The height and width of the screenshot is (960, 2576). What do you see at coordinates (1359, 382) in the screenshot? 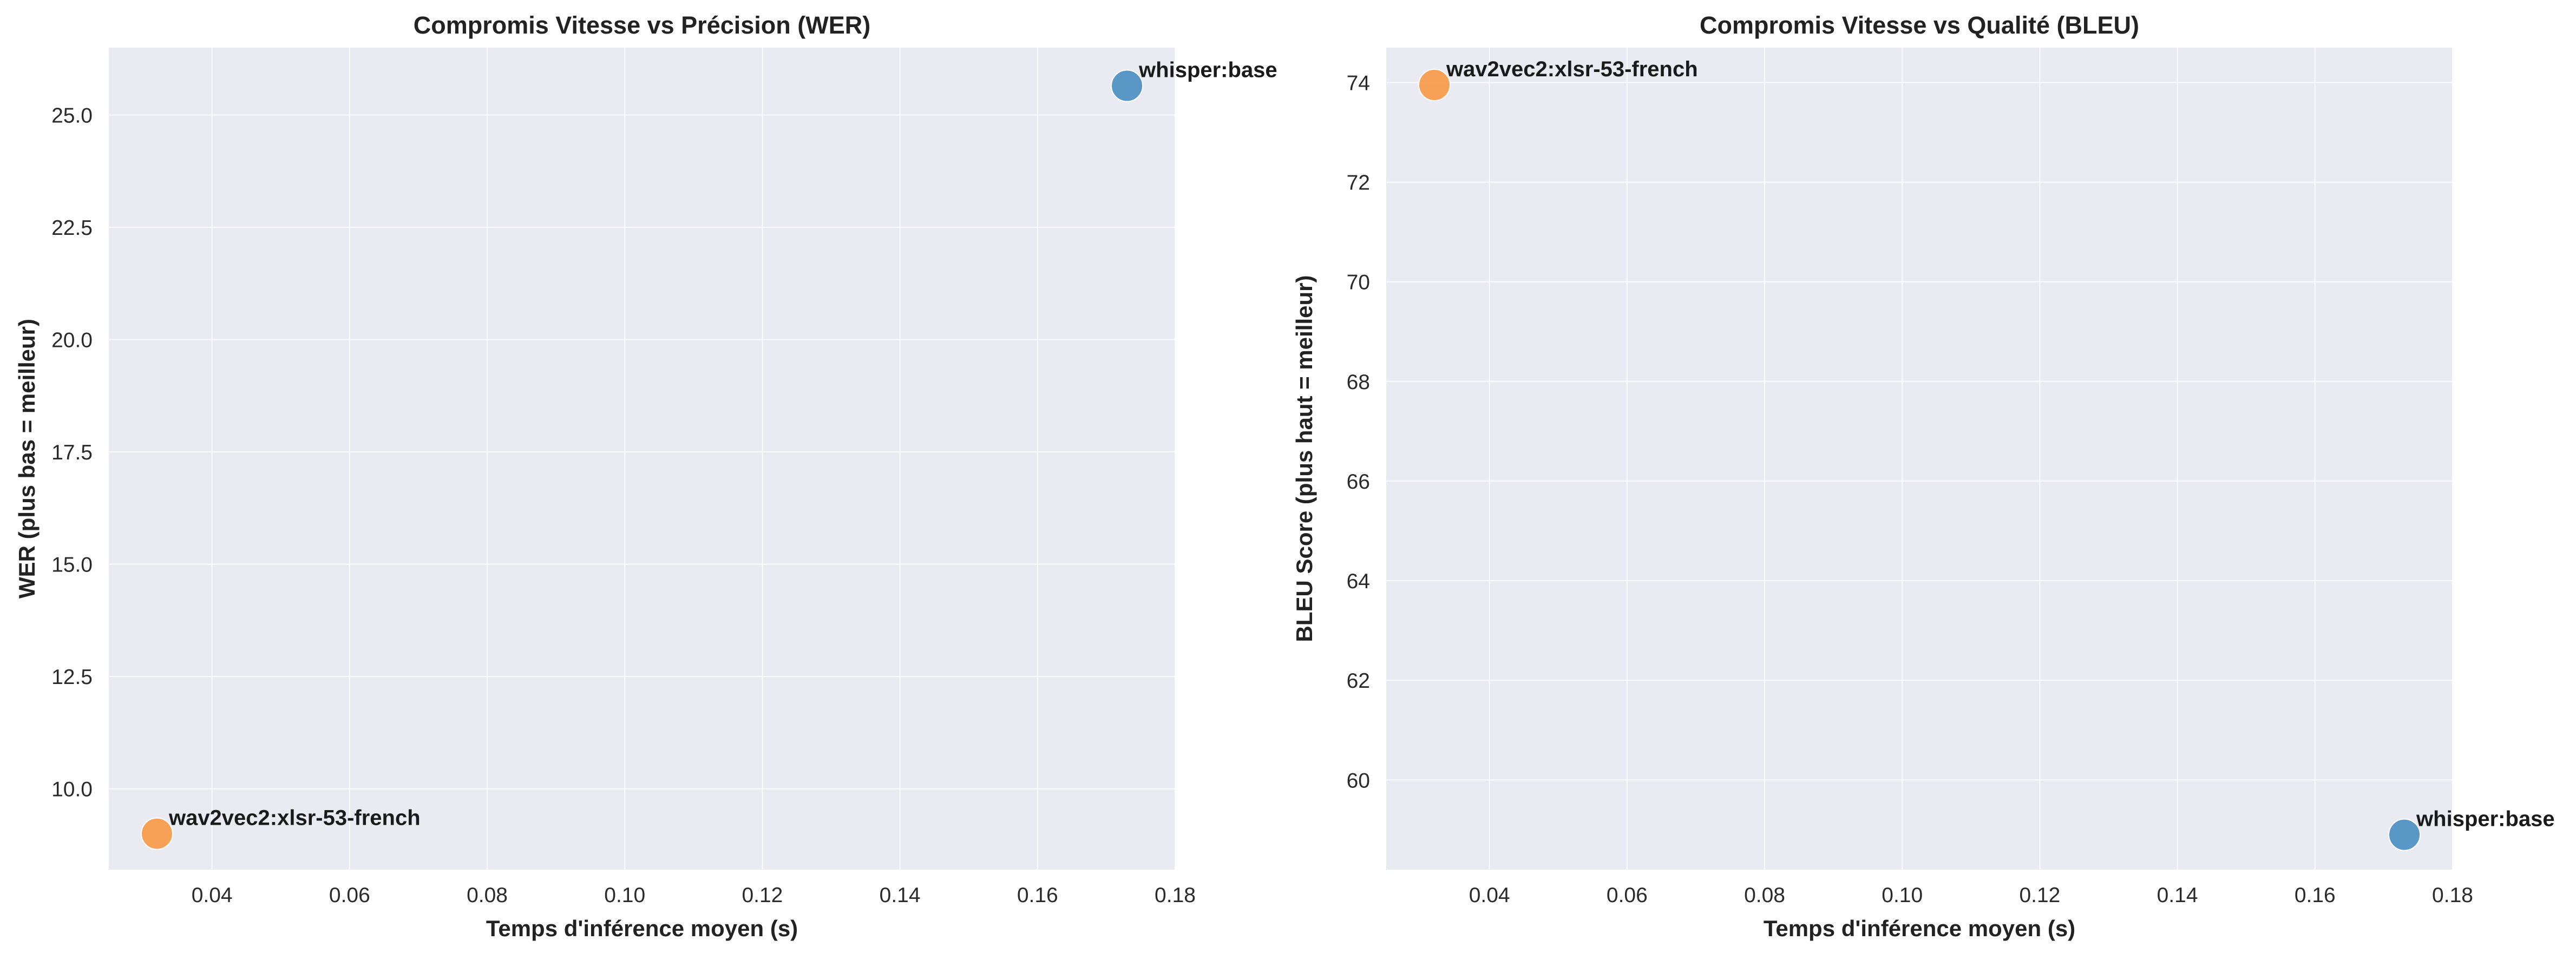
I see `y-tick-label-bleu-4: 68` at bounding box center [1359, 382].